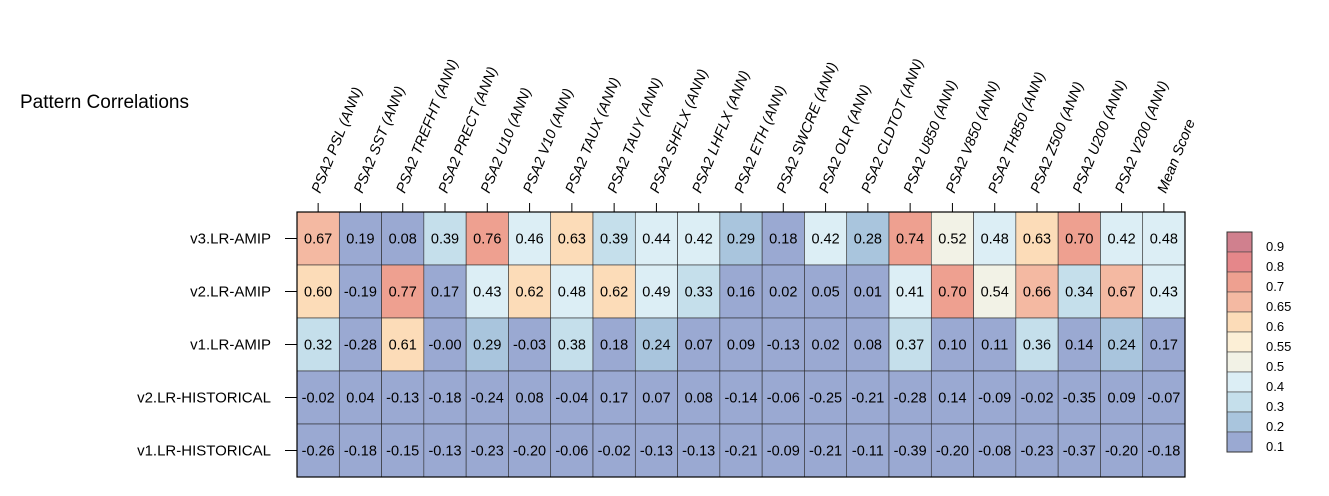 Image resolution: width=1329 pixels, height=496 pixels. What do you see at coordinates (444, 346) in the screenshot?
I see `cell-value: -0.00` at bounding box center [444, 346].